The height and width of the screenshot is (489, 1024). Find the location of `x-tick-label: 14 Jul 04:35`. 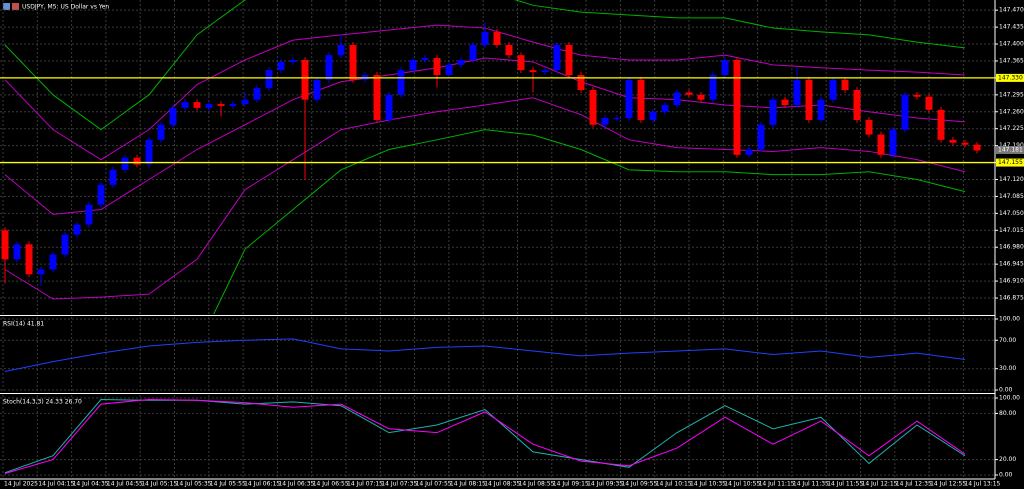

x-tick-label: 14 Jul 04:35 is located at coordinates (91, 484).